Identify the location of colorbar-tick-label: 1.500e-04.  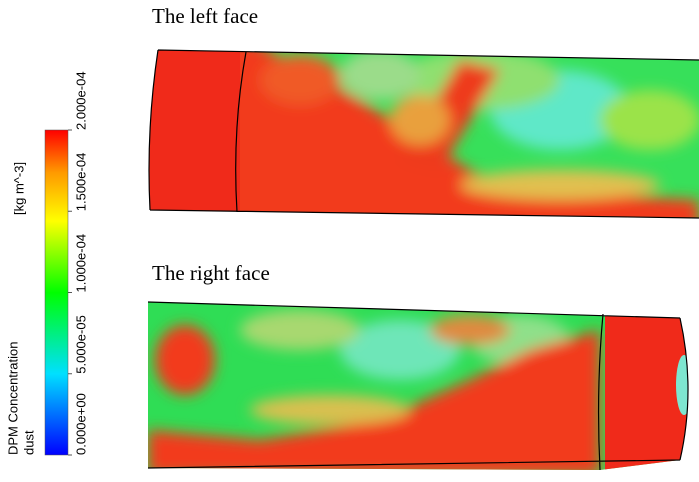
(80, 182).